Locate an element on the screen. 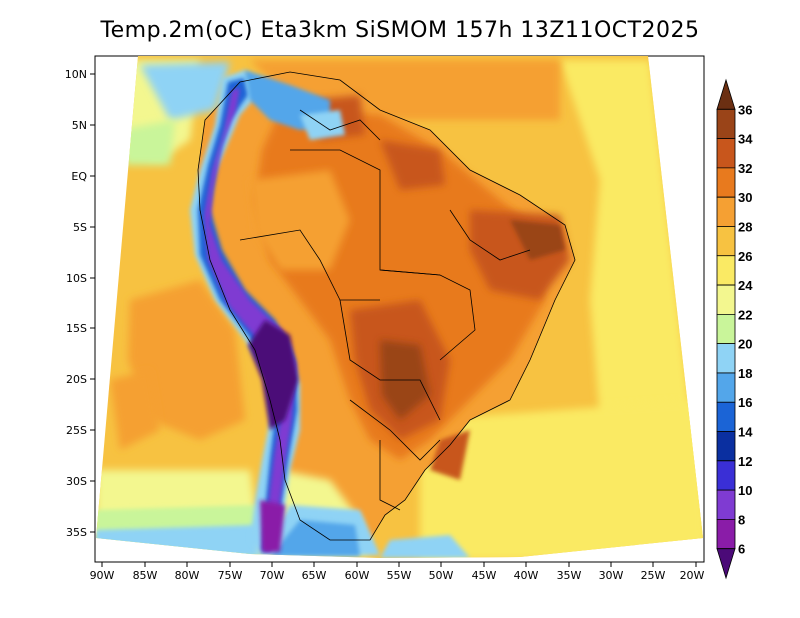  colorbar-label: 28 is located at coordinates (745, 226).